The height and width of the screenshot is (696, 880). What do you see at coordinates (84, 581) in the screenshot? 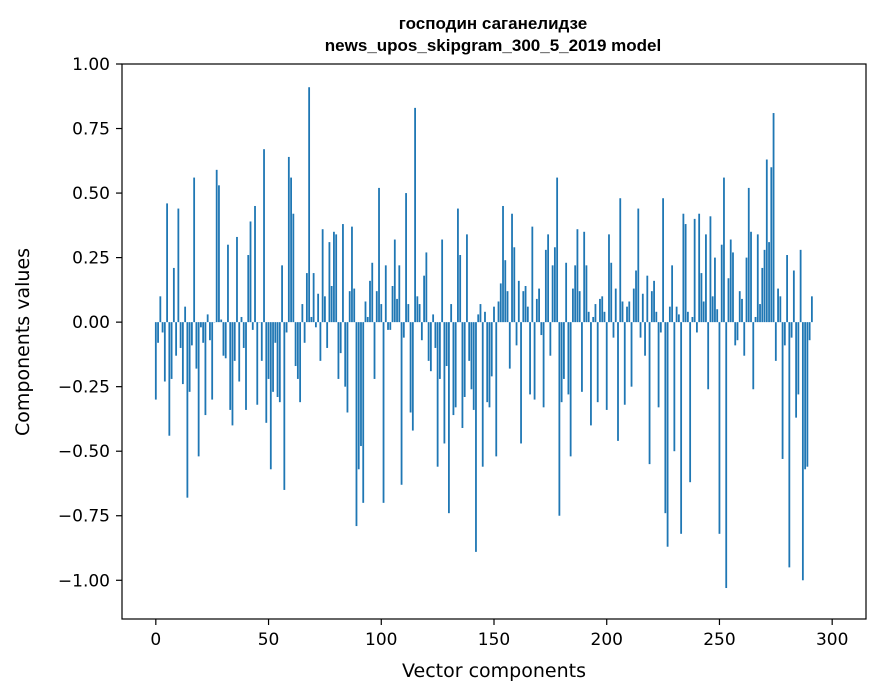
I see `y-tick-label: −1.00` at bounding box center [84, 581].